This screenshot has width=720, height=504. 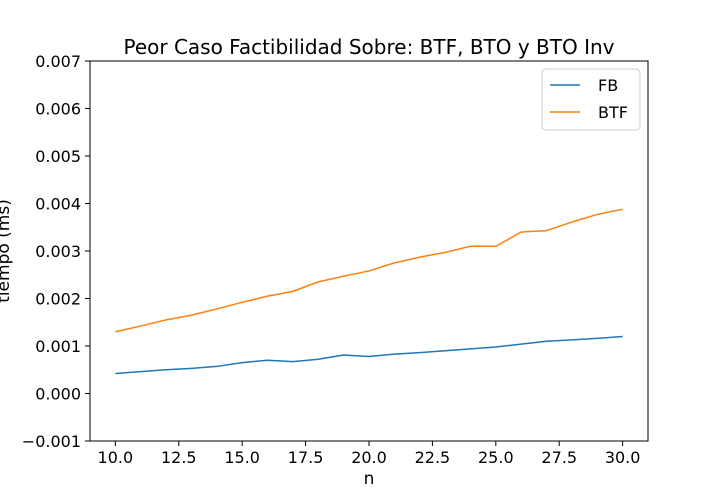 I want to click on x-tick-label: 27.5, so click(x=559, y=457).